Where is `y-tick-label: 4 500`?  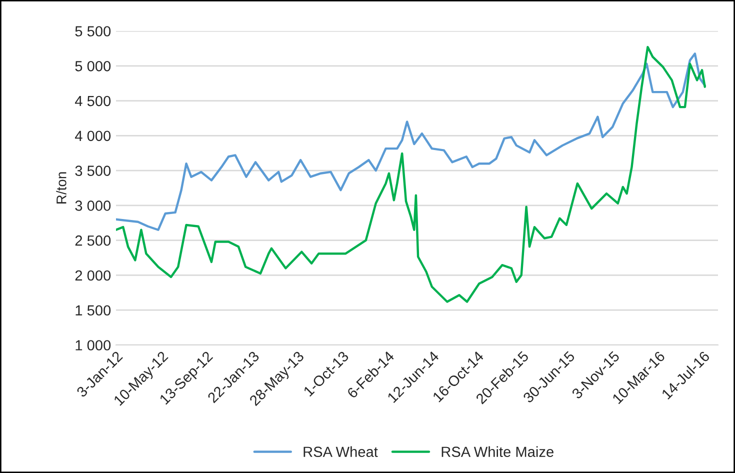 y-tick-label: 4 500 is located at coordinates (92, 101).